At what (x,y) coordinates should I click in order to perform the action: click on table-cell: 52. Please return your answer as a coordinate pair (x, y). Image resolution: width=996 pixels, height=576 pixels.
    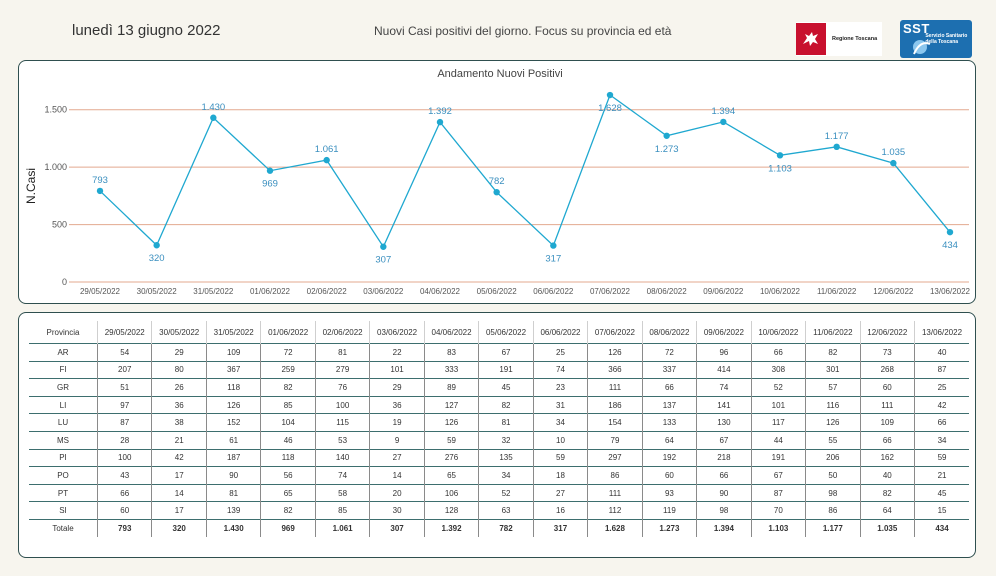
    Looking at the image, I should click on (778, 387).